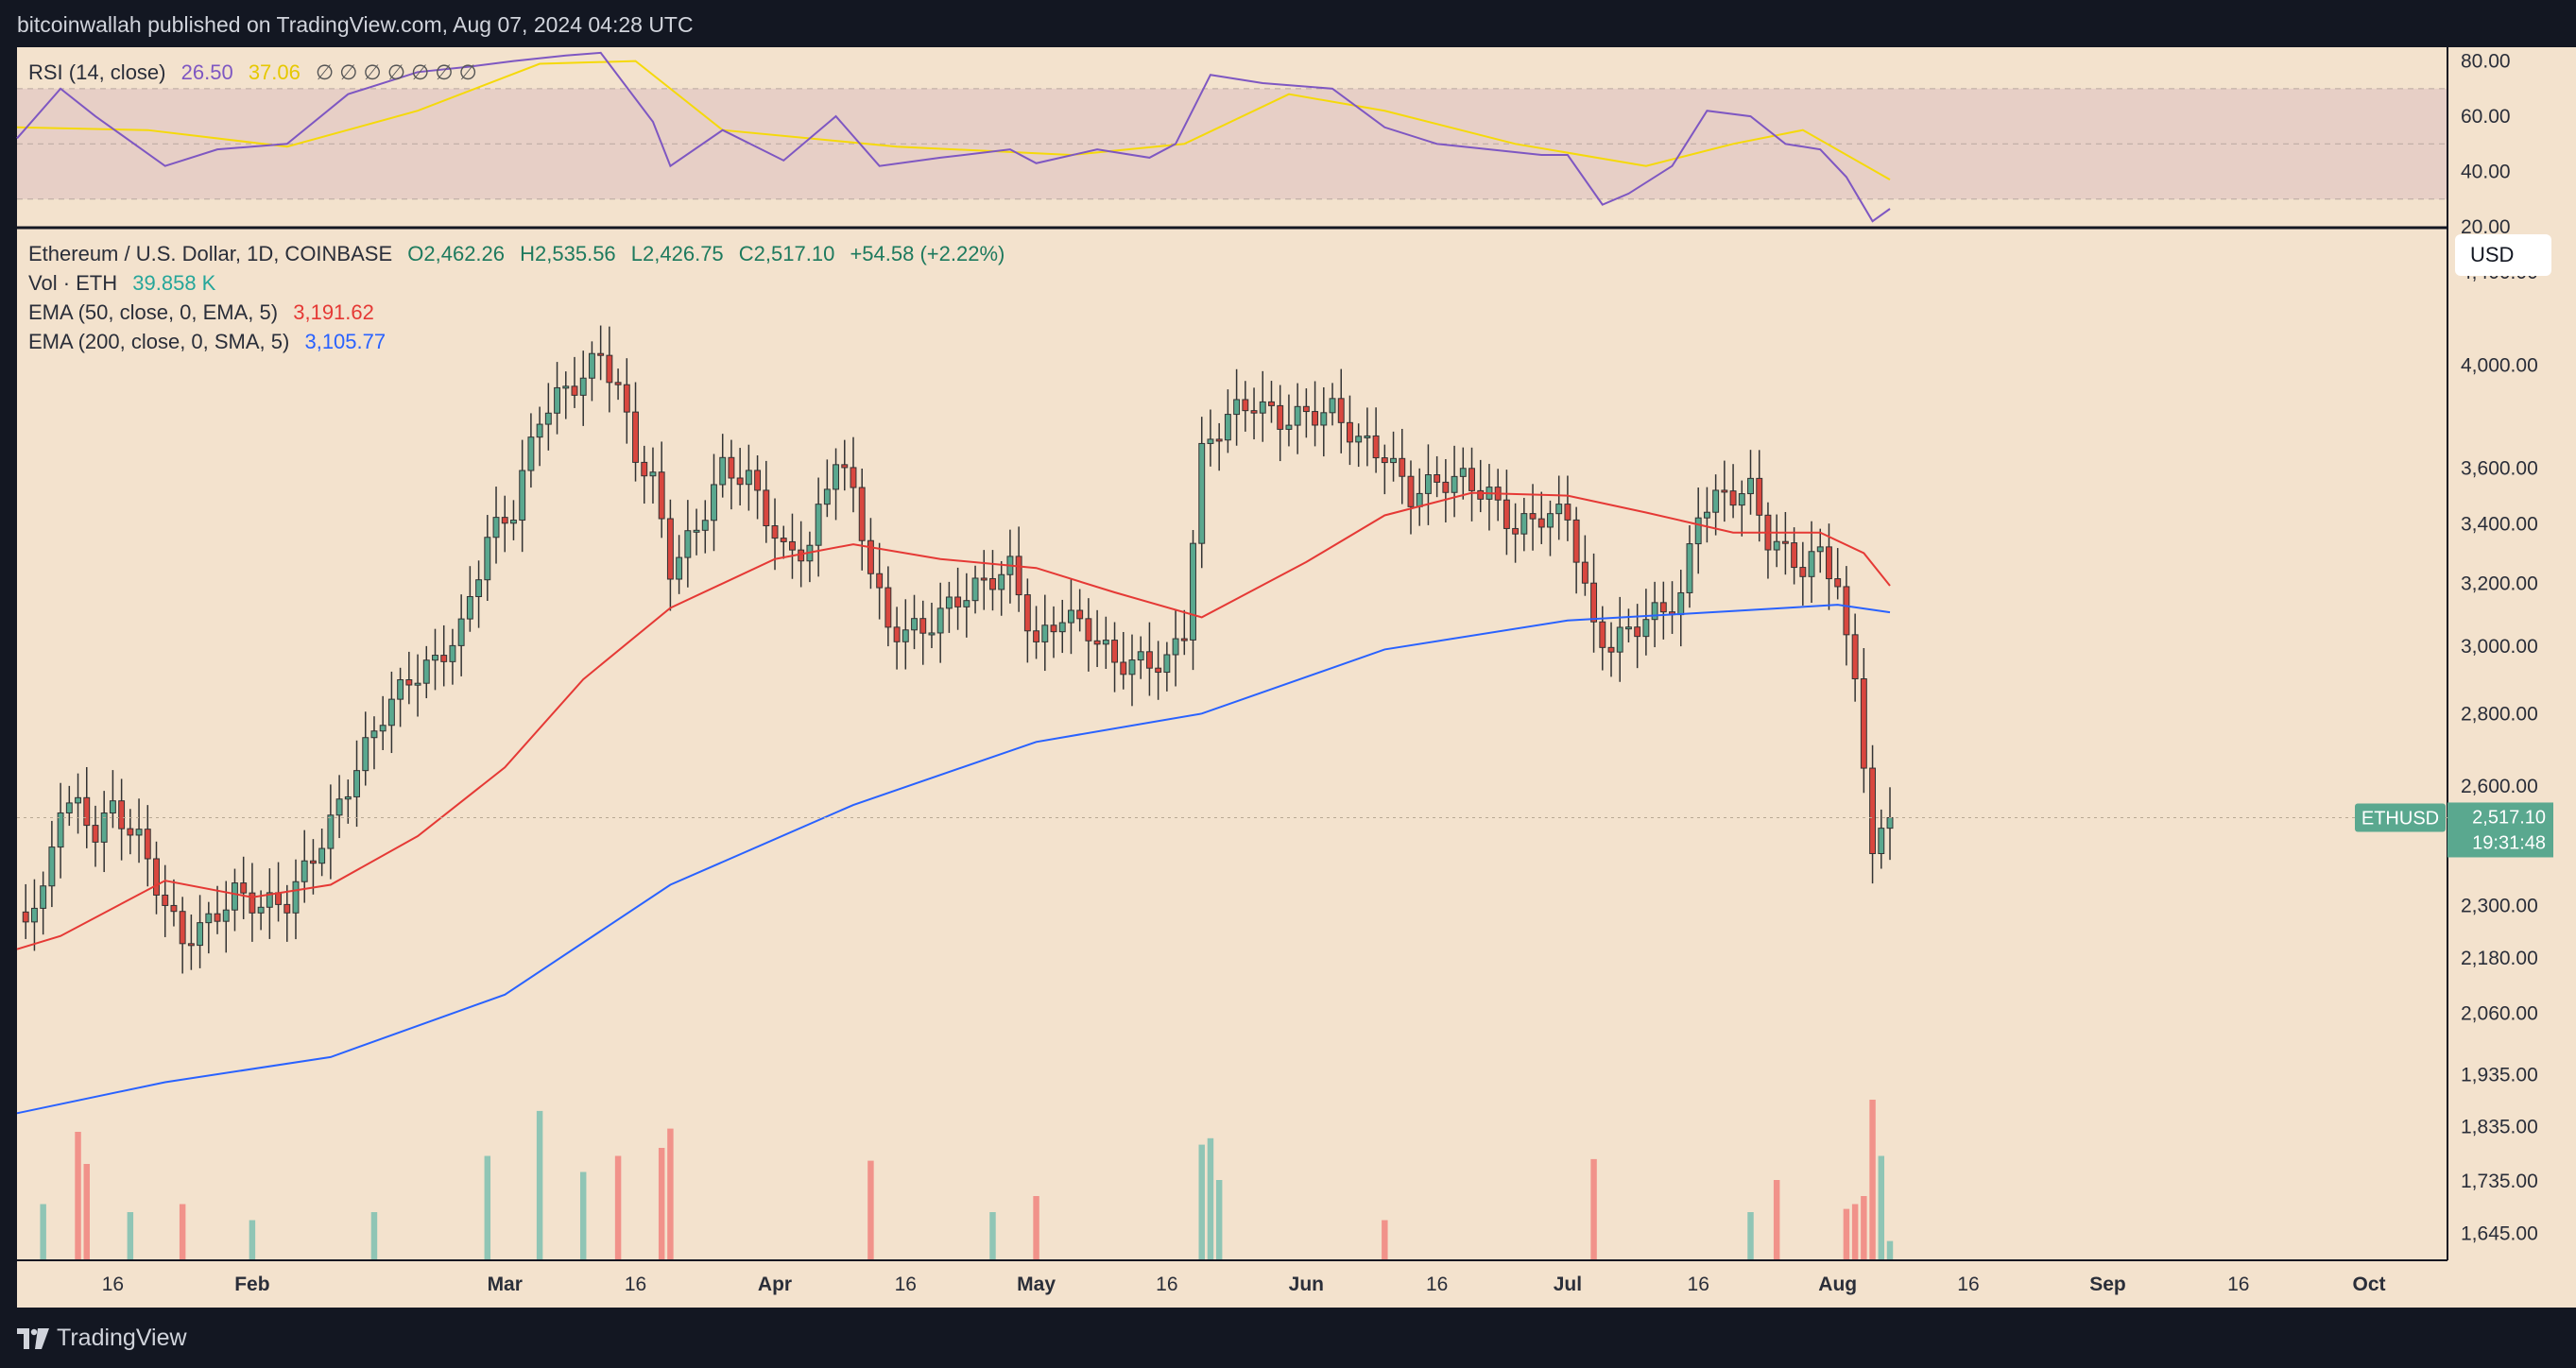 The image size is (2576, 1368). I want to click on price-tick-label: 2,300.00, so click(2499, 907).